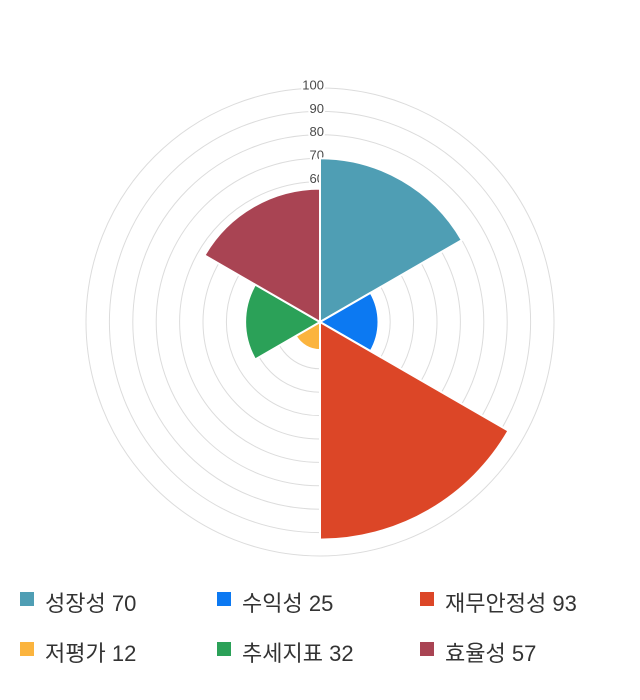 This screenshot has height=700, width=640. What do you see at coordinates (427, 649) in the screenshot?
I see `legend-swatch-efficiency` at bounding box center [427, 649].